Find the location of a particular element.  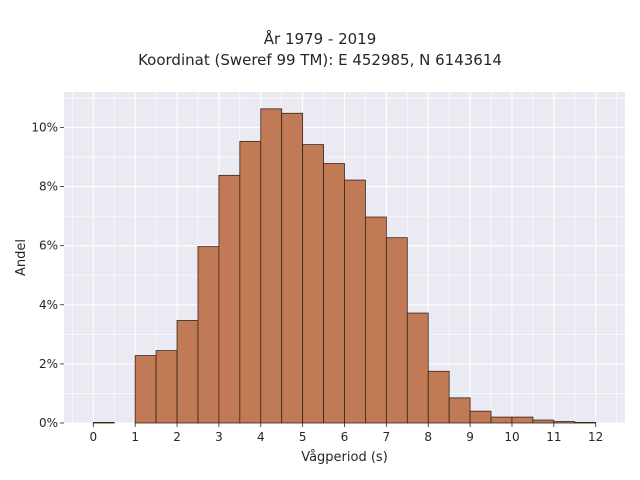

x-tick-label: 1 is located at coordinates (135, 437).